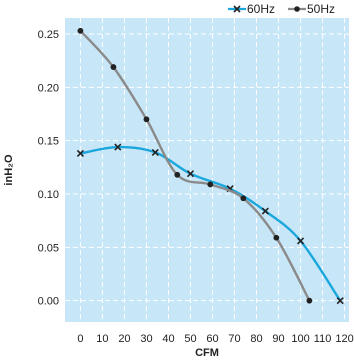  I want to click on y-tick-label: 0.05, so click(48, 248).